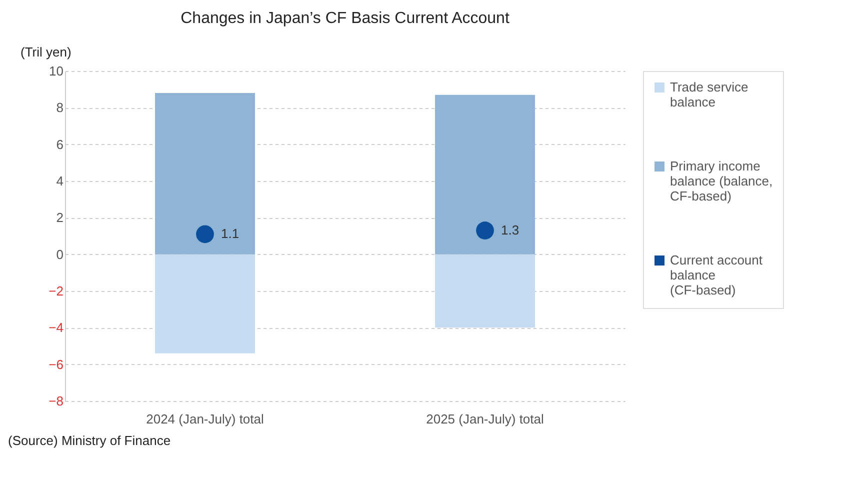 This screenshot has height=484, width=849. What do you see at coordinates (56, 291) in the screenshot?
I see `y-tick-label: −2` at bounding box center [56, 291].